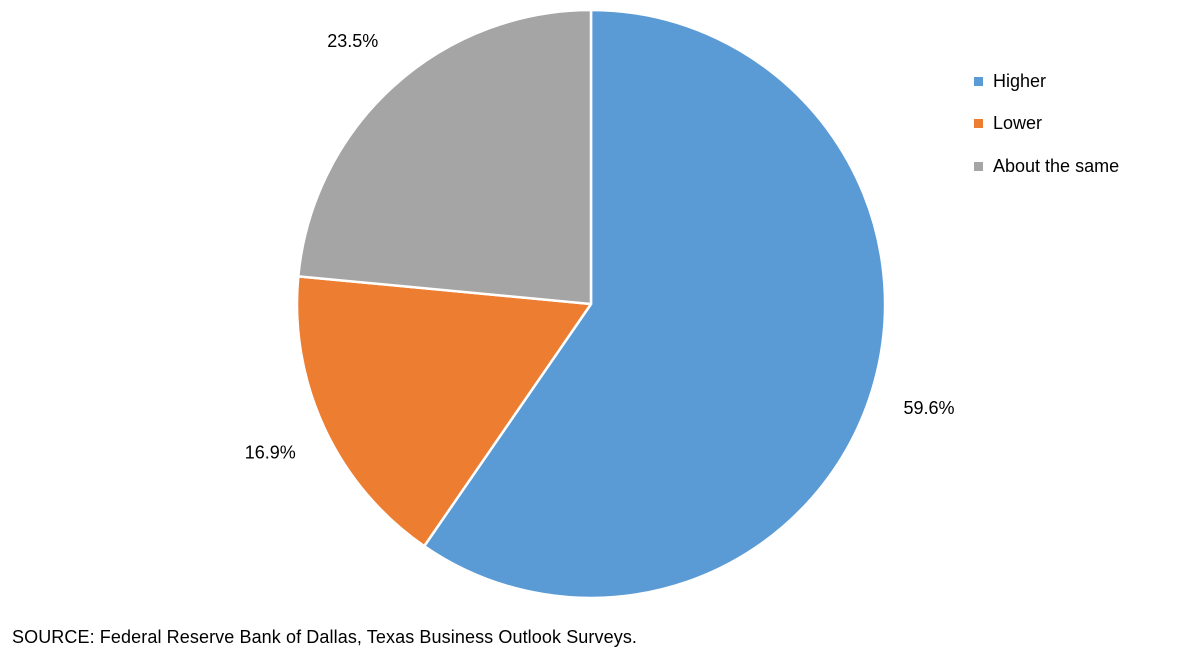 The height and width of the screenshot is (665, 1187). I want to click on pie-slice-lower, so click(444, 411).